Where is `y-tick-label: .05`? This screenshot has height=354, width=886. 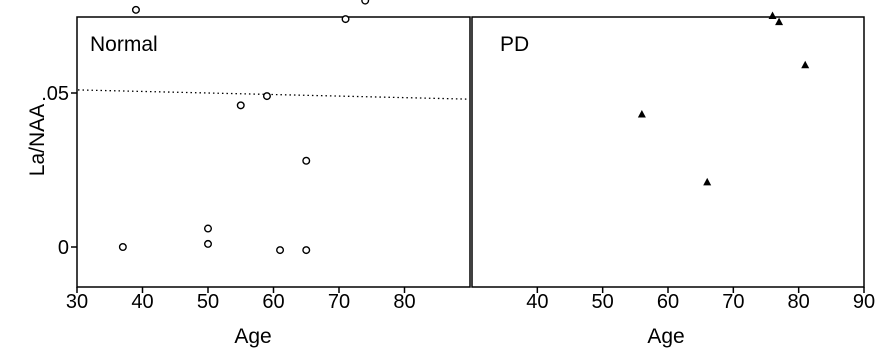
y-tick-label: .05 is located at coordinates (55, 94).